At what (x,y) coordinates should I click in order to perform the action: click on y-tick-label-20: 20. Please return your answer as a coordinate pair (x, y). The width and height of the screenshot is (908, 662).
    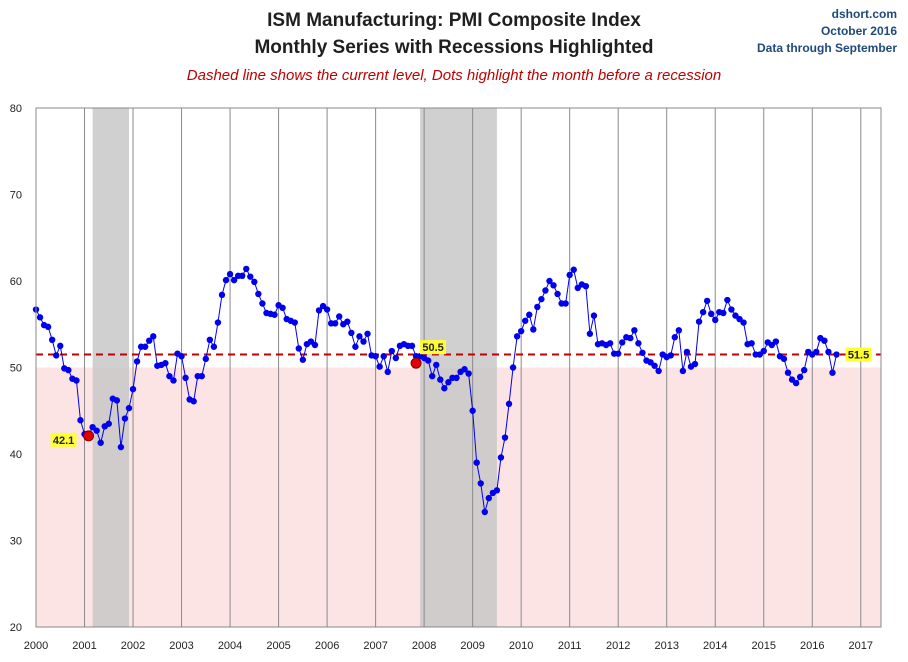
    Looking at the image, I should click on (16, 628).